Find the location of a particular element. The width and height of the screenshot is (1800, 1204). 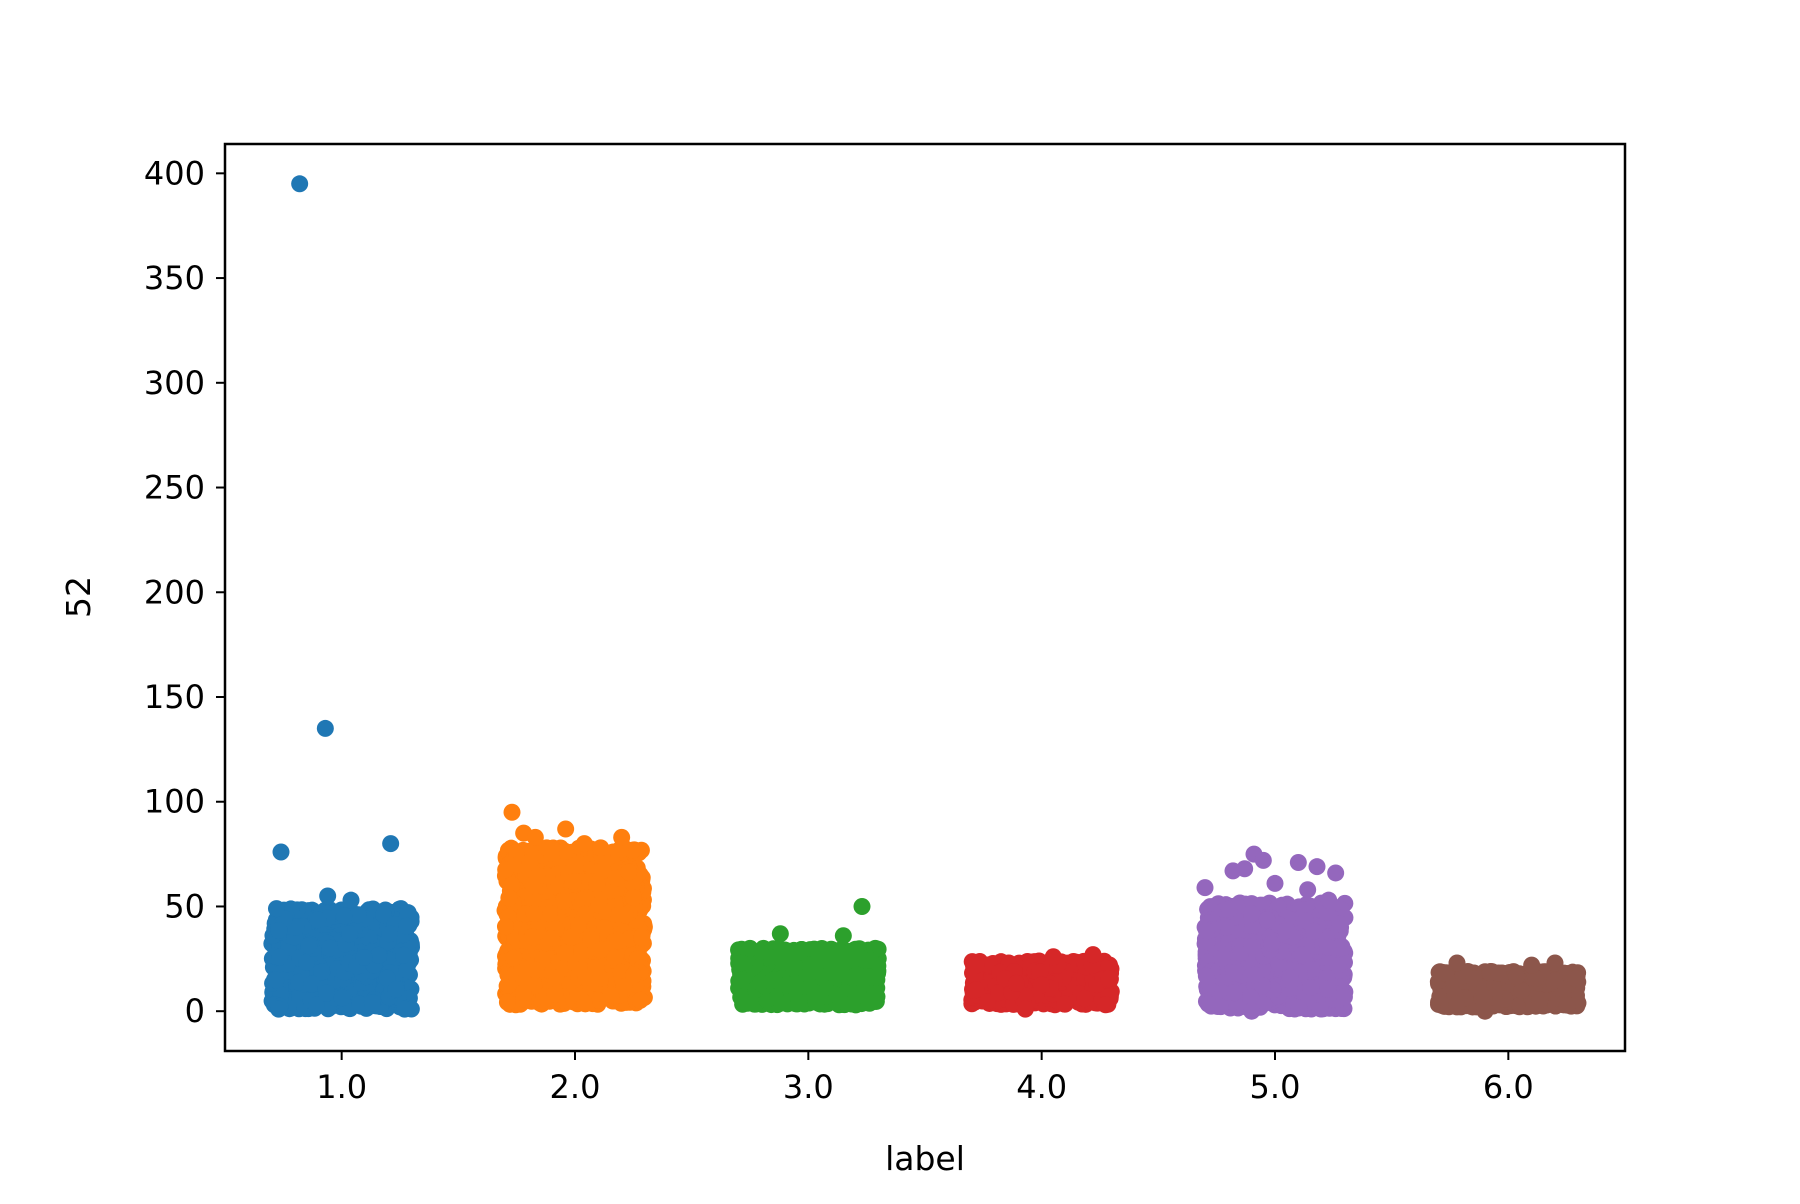

x-tick-label: 3.0 is located at coordinates (808, 1087).